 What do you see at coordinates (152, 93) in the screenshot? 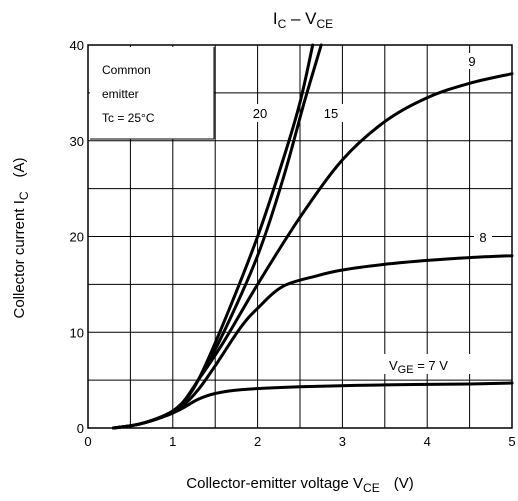
I see `annotation-box` at bounding box center [152, 93].